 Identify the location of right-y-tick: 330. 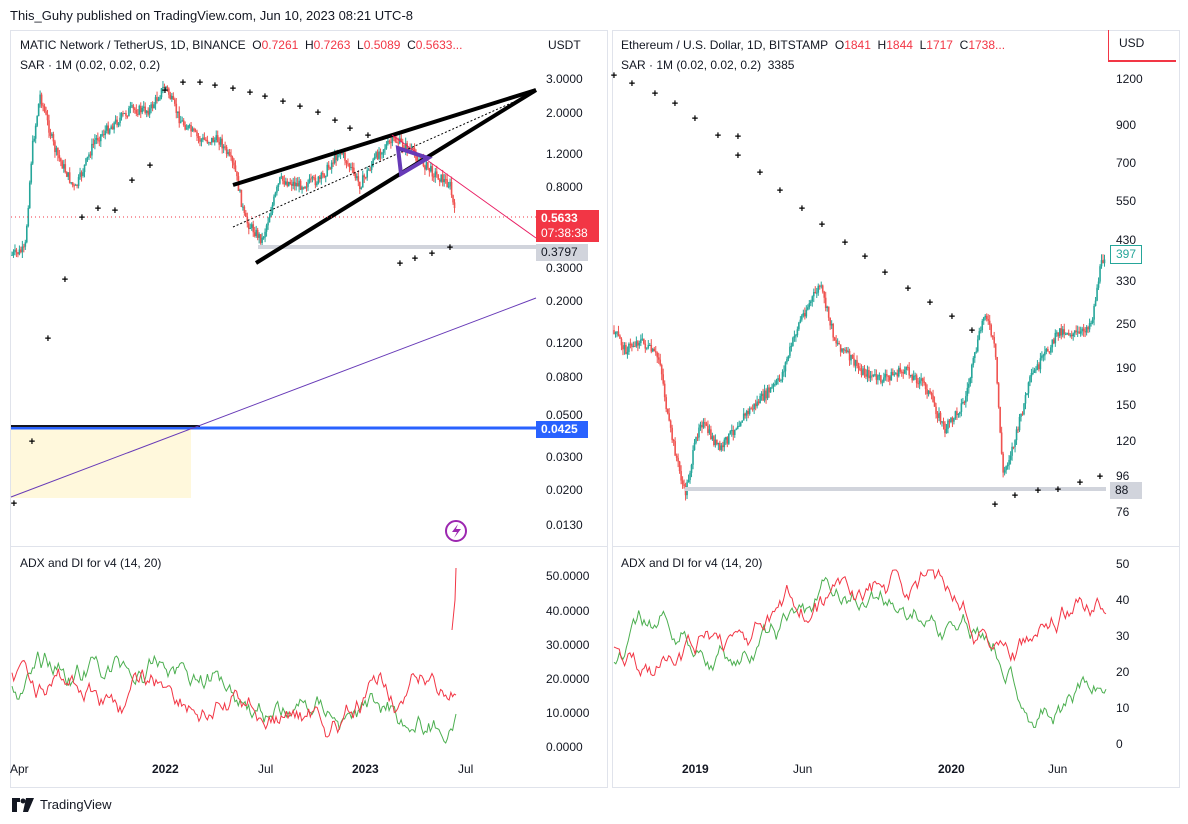
(1126, 281).